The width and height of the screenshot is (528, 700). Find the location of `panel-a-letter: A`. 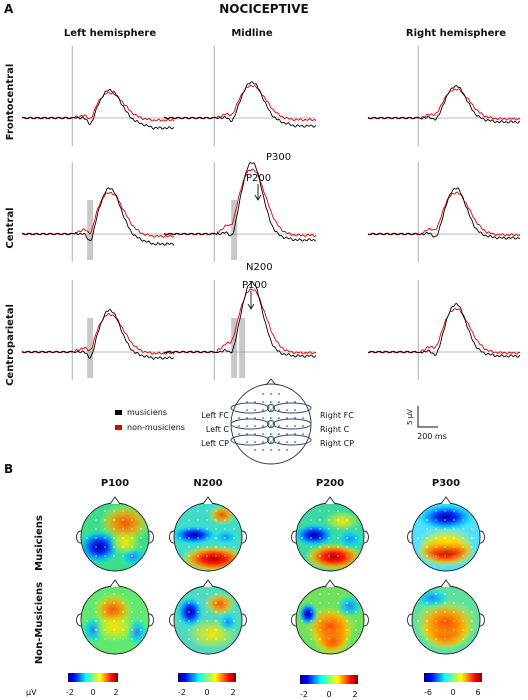

panel-a-letter: A is located at coordinates (9, 9).